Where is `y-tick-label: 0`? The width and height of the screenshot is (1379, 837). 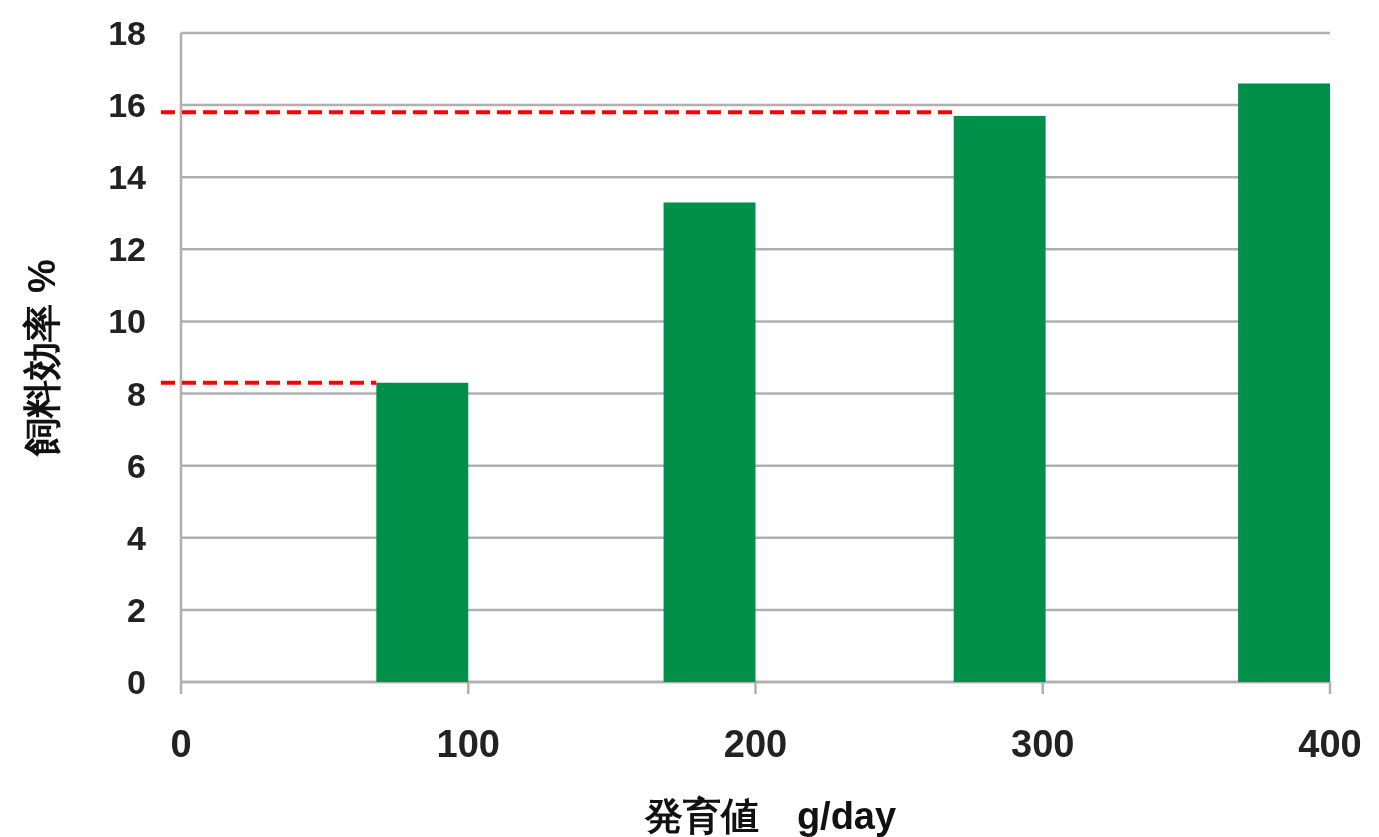
y-tick-label: 0 is located at coordinates (136, 682).